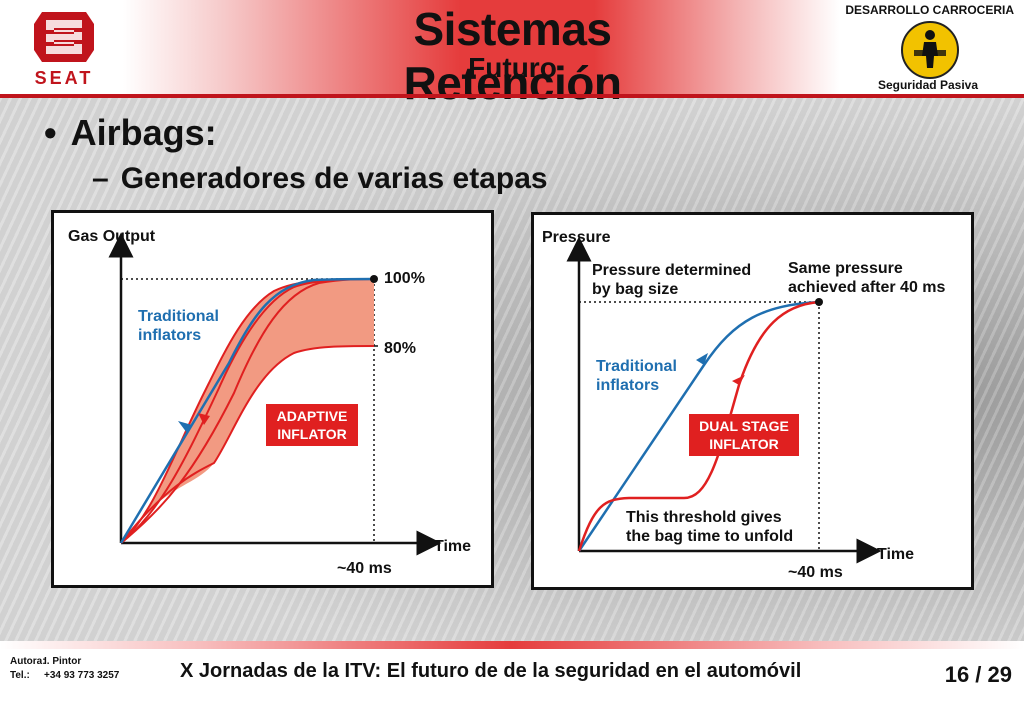  Describe the element at coordinates (82, 675) in the screenshot. I see `tel-value: +34 93 773 3257` at that location.